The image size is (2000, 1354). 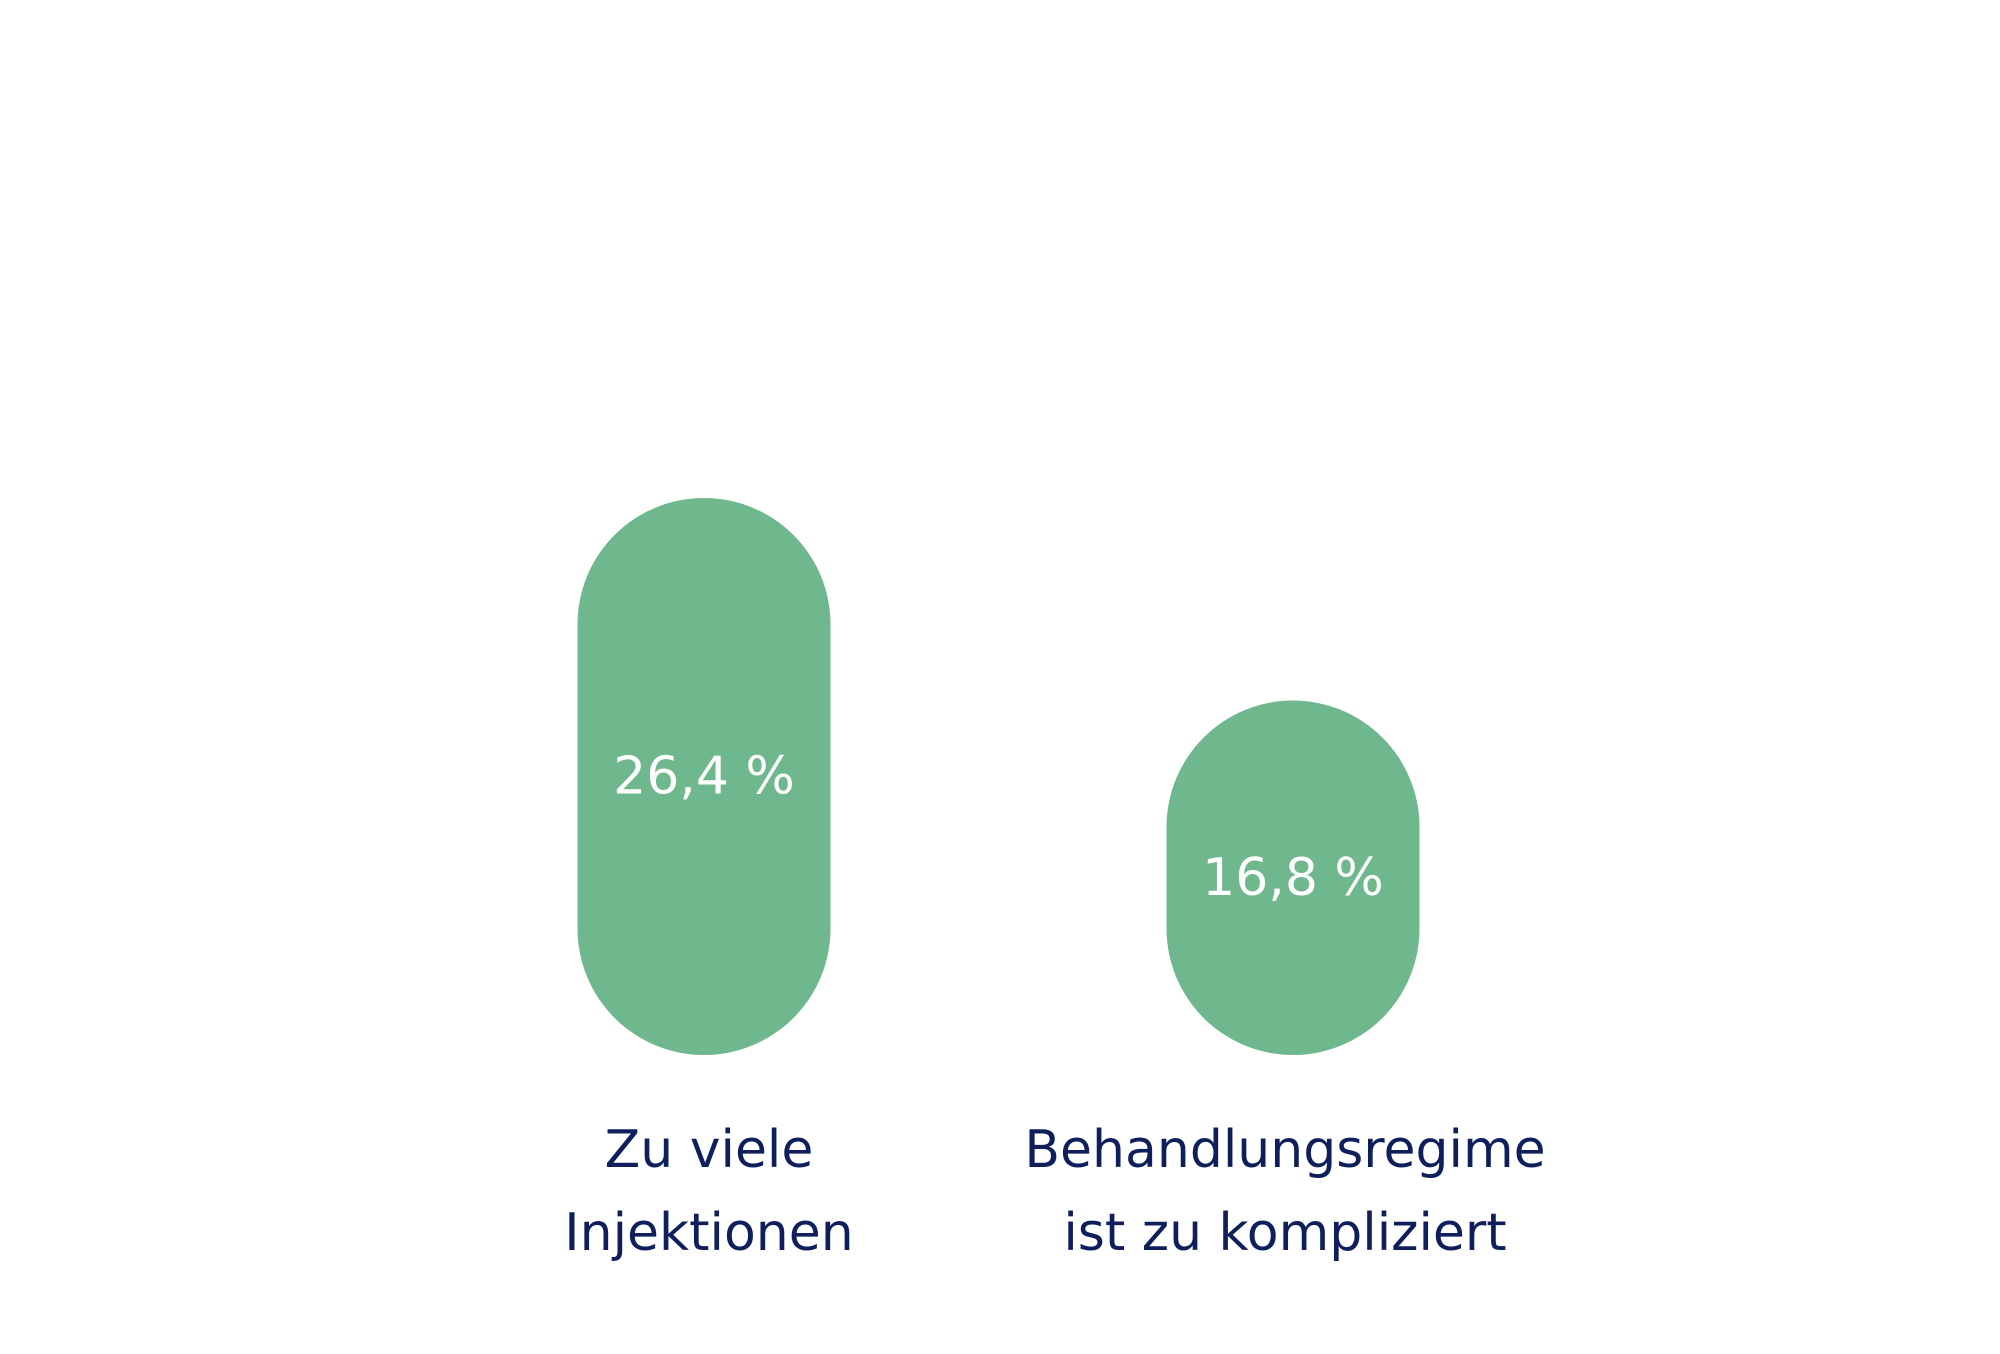 I want to click on category-label-2-line-2: ist zu kompliziert, so click(x=1284, y=1233).